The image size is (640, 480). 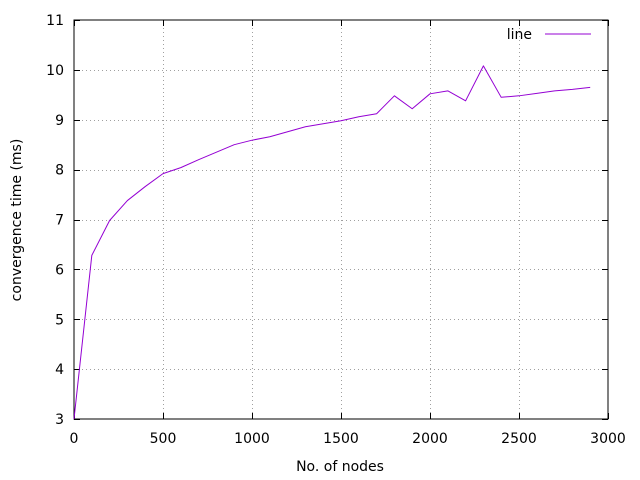 What do you see at coordinates (17, 220) in the screenshot?
I see `y-axis-label: convergence time (ms)` at bounding box center [17, 220].